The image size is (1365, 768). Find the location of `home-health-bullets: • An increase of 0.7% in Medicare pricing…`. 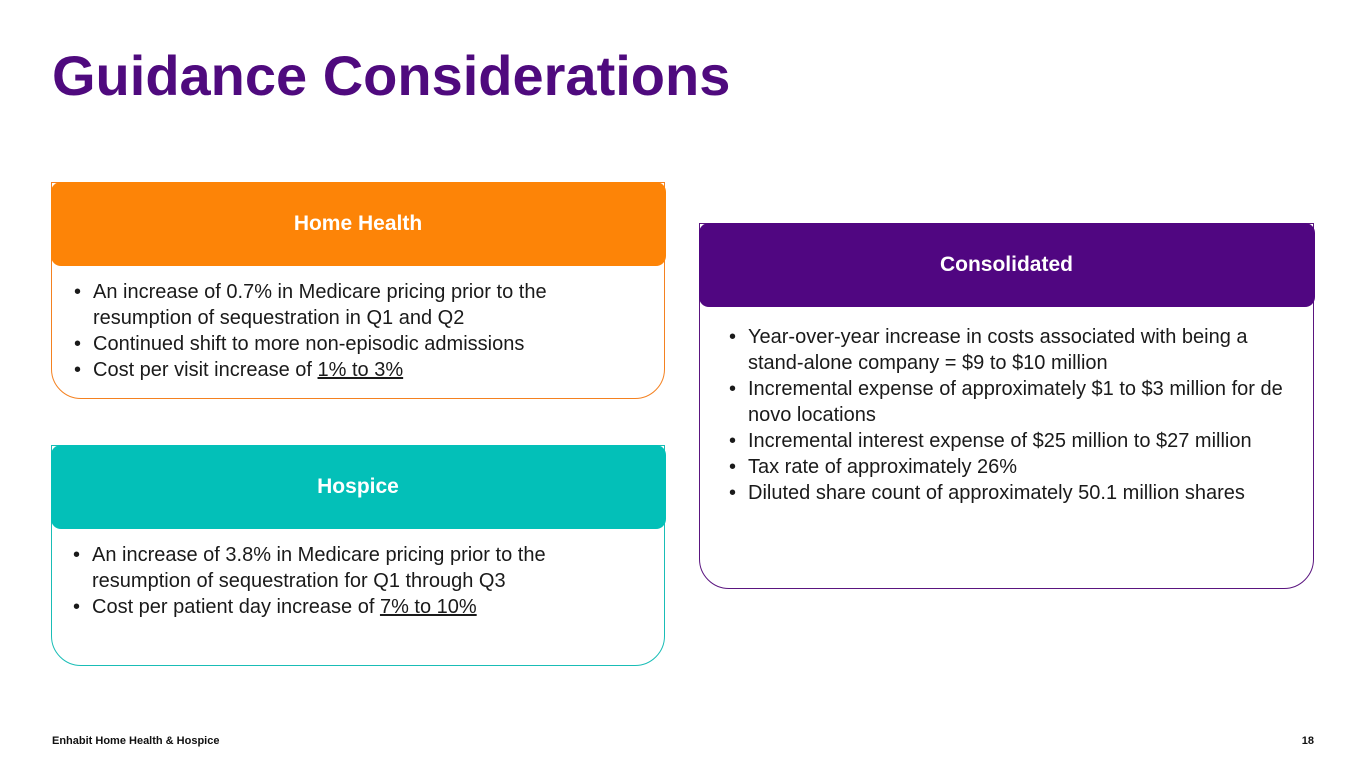

home-health-bullets: • An increase of 0.7% in Medicare pricing… is located at coordinates (359, 331).